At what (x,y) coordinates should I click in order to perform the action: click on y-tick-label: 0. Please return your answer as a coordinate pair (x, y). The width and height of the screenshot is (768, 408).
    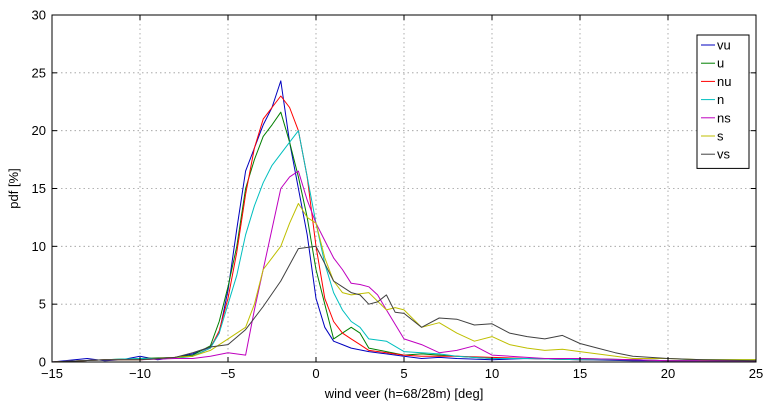
    Looking at the image, I should click on (42, 362).